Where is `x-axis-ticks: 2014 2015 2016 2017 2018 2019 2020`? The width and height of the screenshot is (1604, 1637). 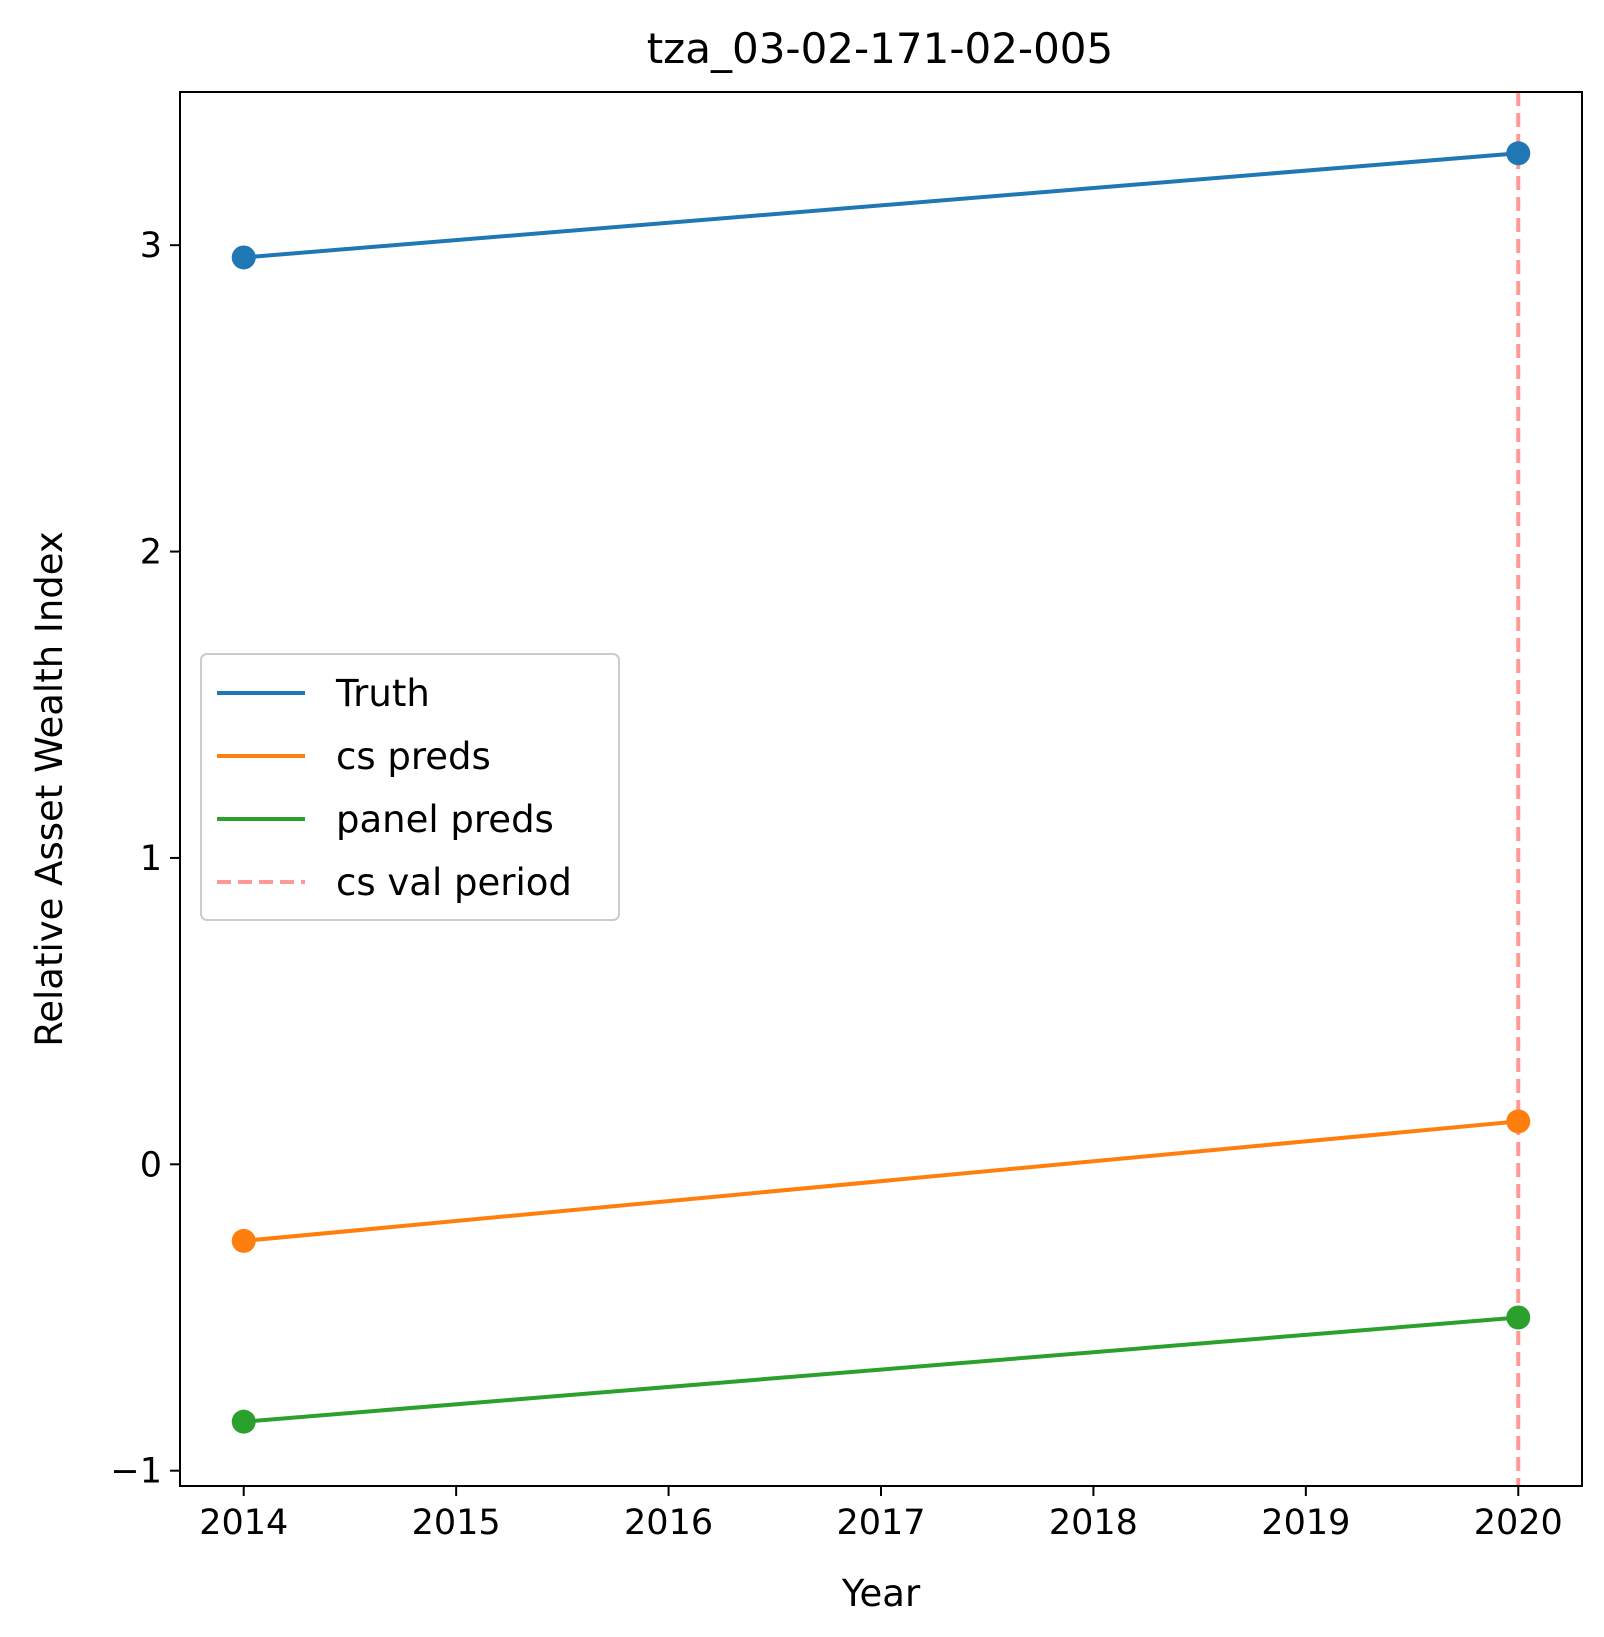 x-axis-ticks: 2014 2015 2016 2017 2018 2019 2020 is located at coordinates (881, 1514).